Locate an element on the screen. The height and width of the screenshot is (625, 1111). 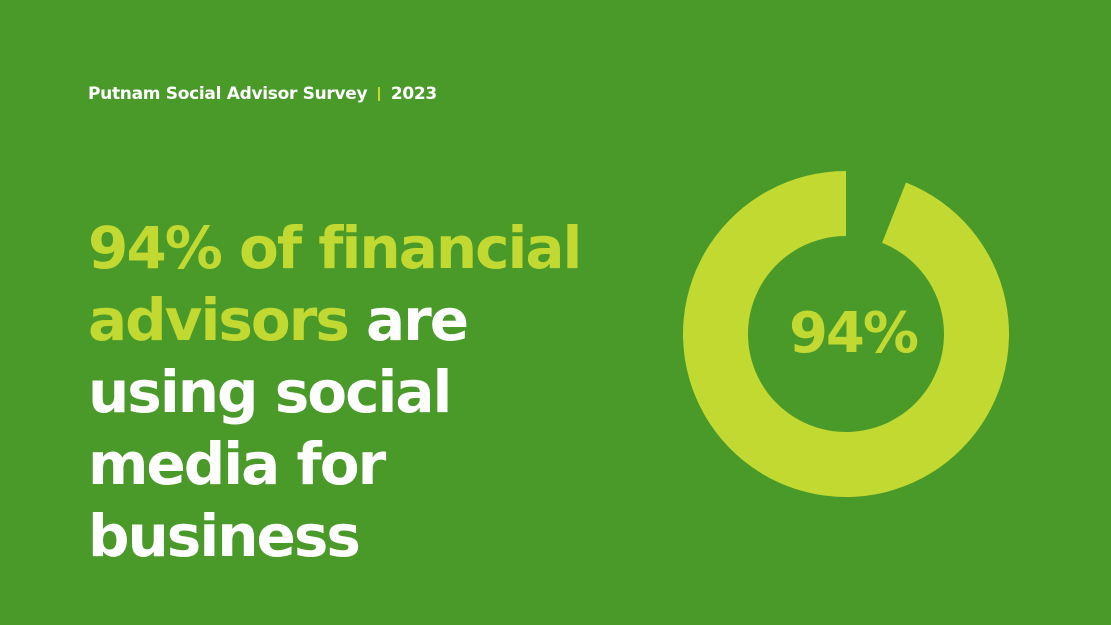
survey-header: Putnam Social Advisor Survey 2023 is located at coordinates (262, 94).